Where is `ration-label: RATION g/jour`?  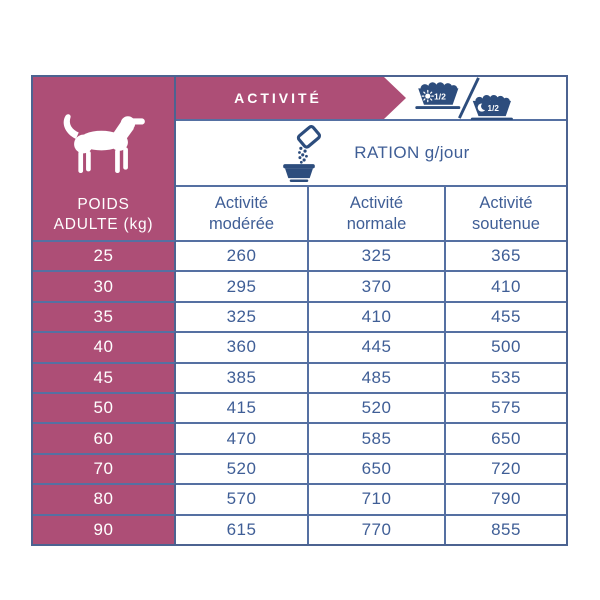
ration-label: RATION g/jour is located at coordinates (412, 152).